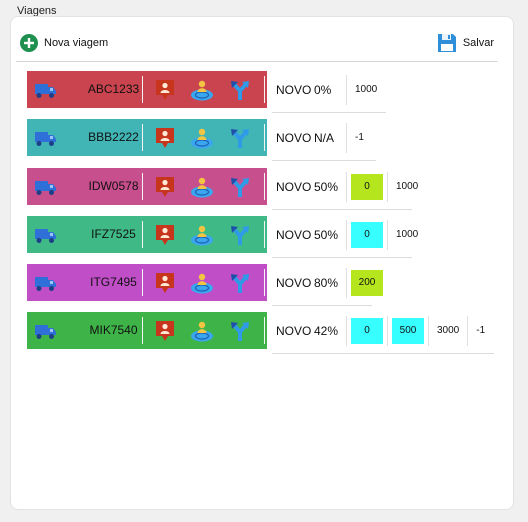  I want to click on trip-progress: 80%, so click(326, 282).